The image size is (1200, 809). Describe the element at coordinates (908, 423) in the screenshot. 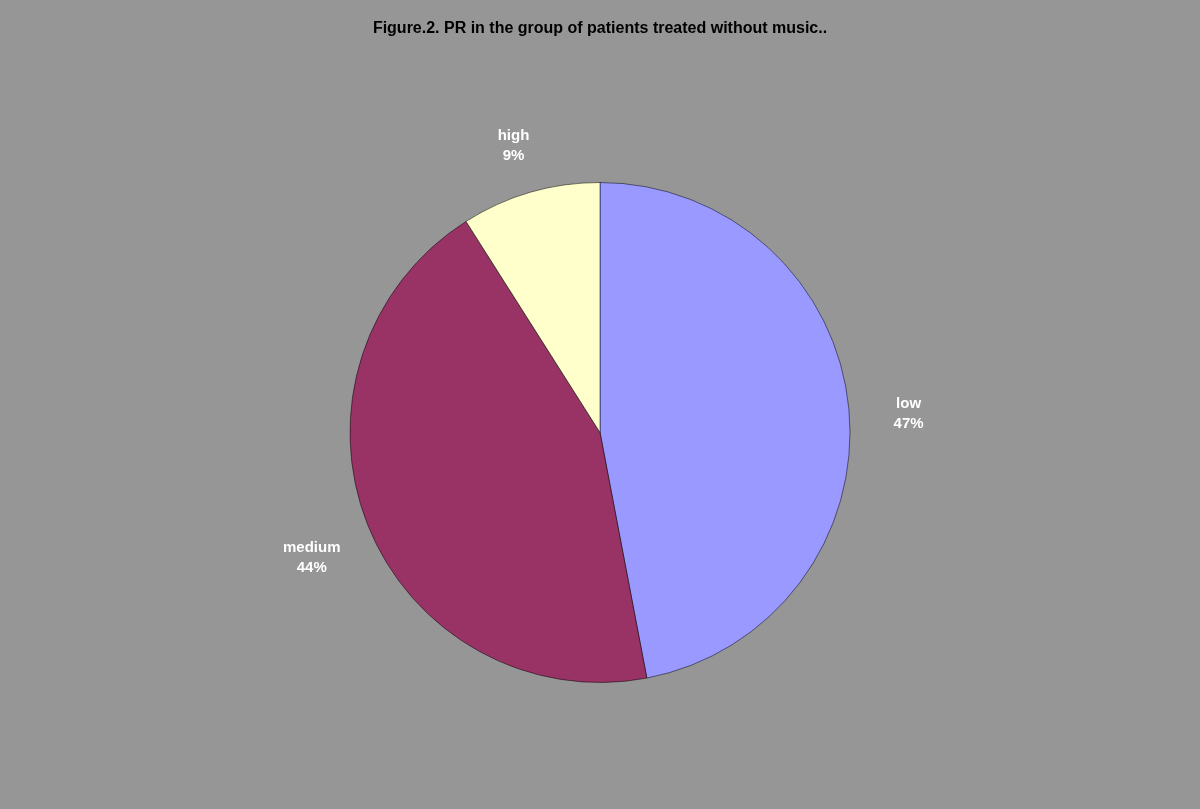

I see `data-label: 47%` at that location.